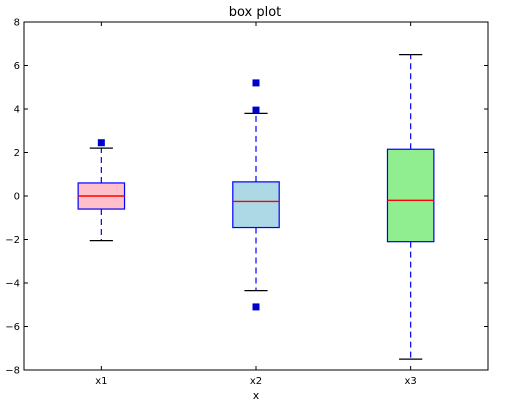 Image resolution: width=505 pixels, height=404 pixels. I want to click on y-tick-label-6: 4, so click(17, 110).